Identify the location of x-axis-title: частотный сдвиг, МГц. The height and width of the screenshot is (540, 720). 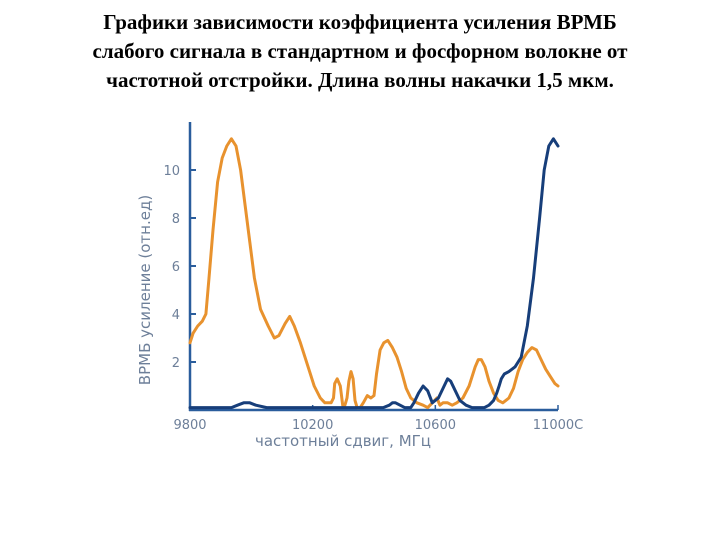
(343, 441).